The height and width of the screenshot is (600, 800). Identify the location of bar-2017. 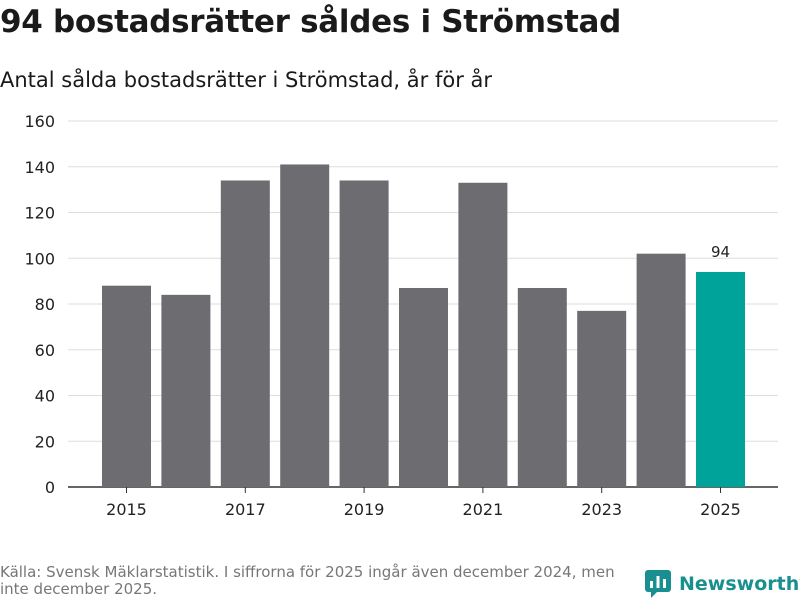
(245, 333).